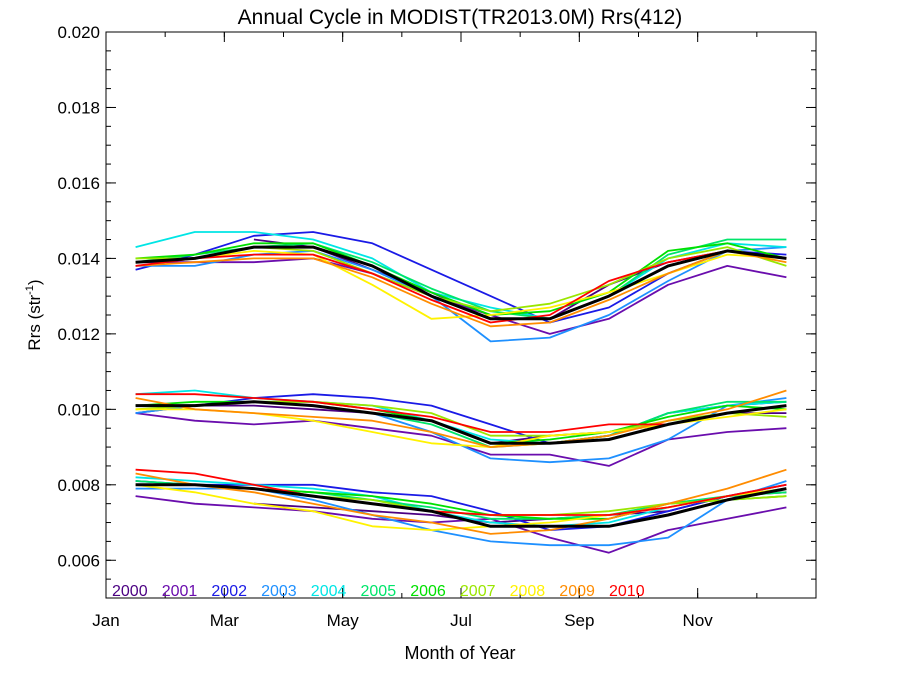 Image resolution: width=900 pixels, height=675 pixels. Describe the element at coordinates (34, 282) in the screenshot. I see `y-axis-label-close: )` at that location.